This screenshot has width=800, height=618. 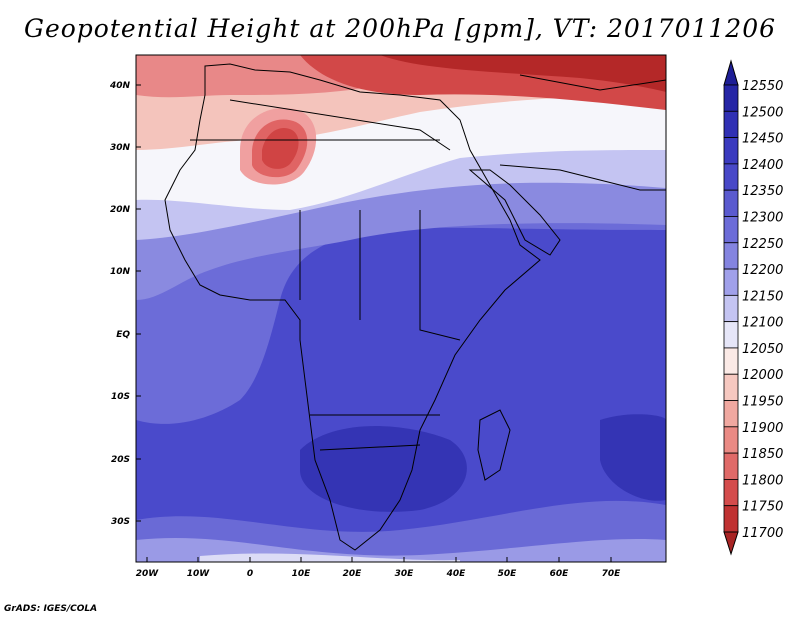 I want to click on lat-axis: 40N 30N 20N 10N EQ 10S 20S 30S, so click(x=125, y=304).